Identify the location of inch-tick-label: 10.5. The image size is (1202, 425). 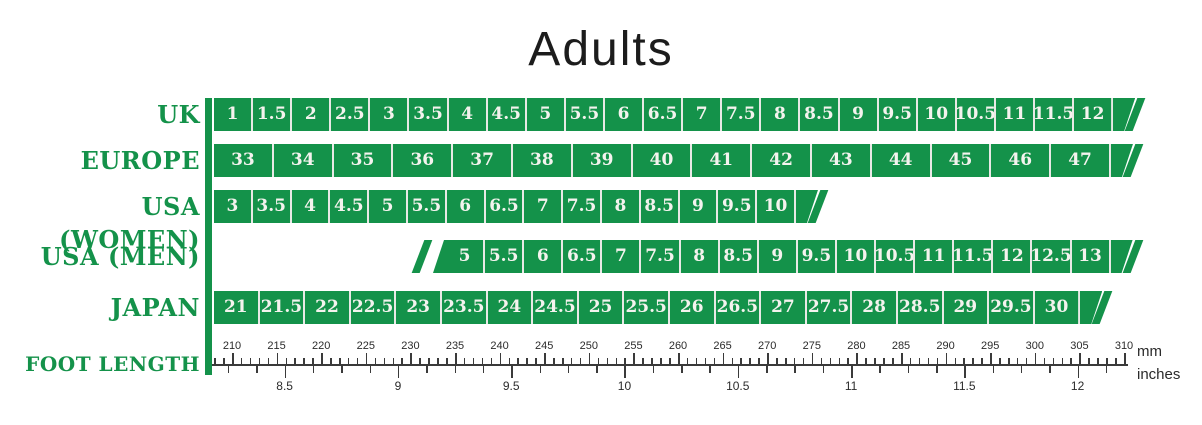
(738, 386).